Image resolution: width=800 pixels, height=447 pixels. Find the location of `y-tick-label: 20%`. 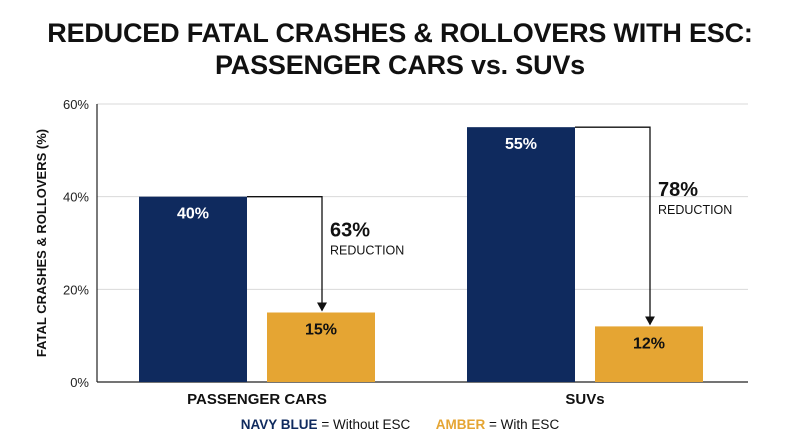

y-tick-label: 20% is located at coordinates (76, 289).